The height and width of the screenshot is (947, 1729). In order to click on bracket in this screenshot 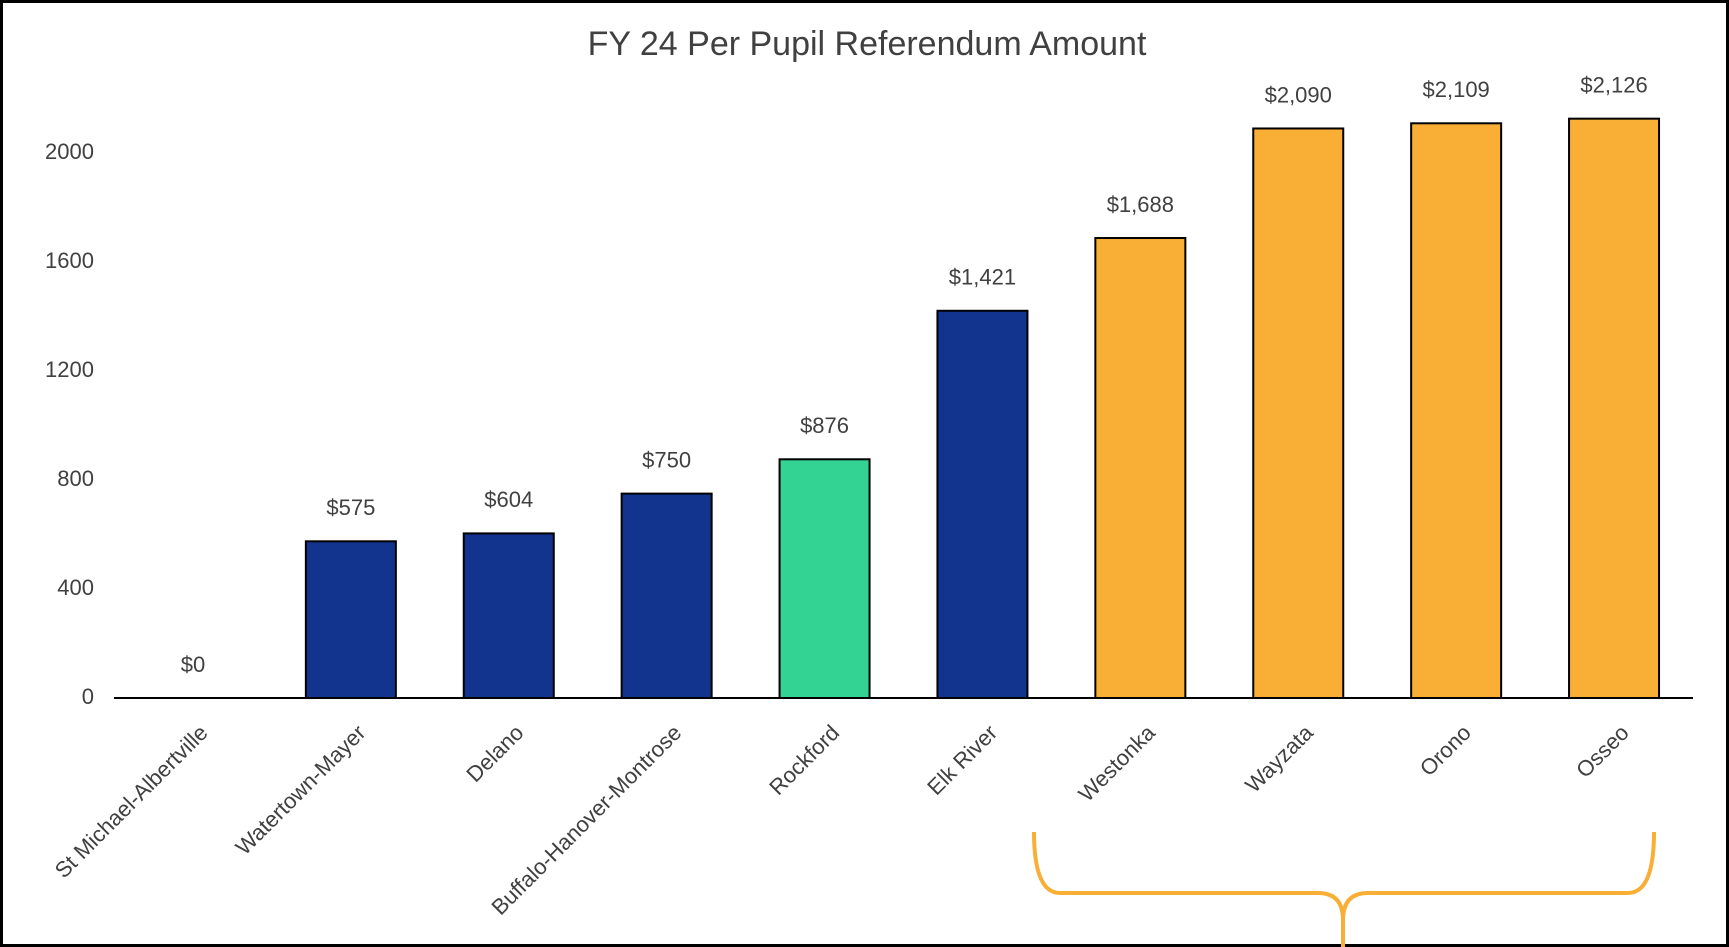, I will do `click(1344, 889)`.